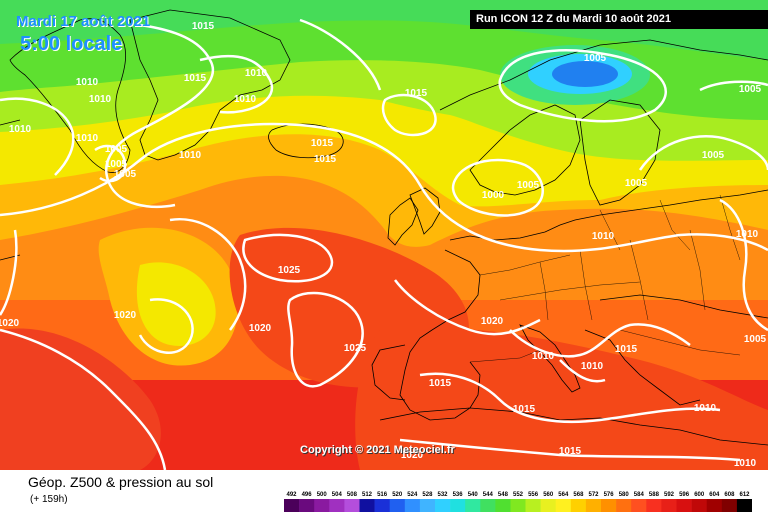 This screenshot has height=512, width=768. I want to click on chart-parameter-title: Géop. Z500 & pression au sol, so click(121, 482).